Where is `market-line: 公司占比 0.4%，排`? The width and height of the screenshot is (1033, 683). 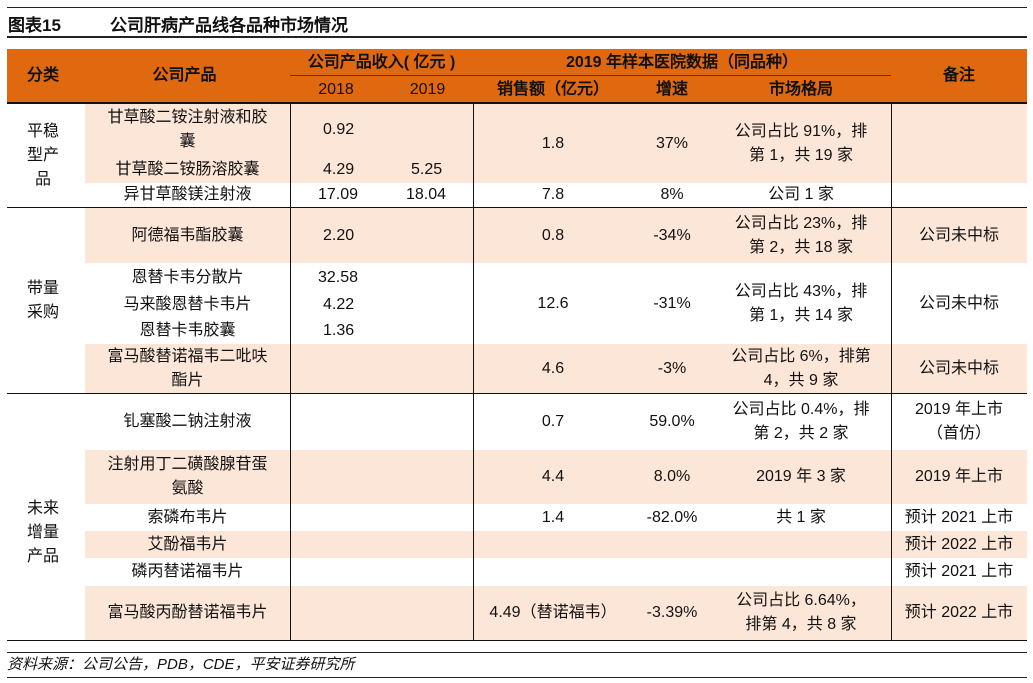
market-line: 公司占比 0.4%，排 is located at coordinates (801, 409).